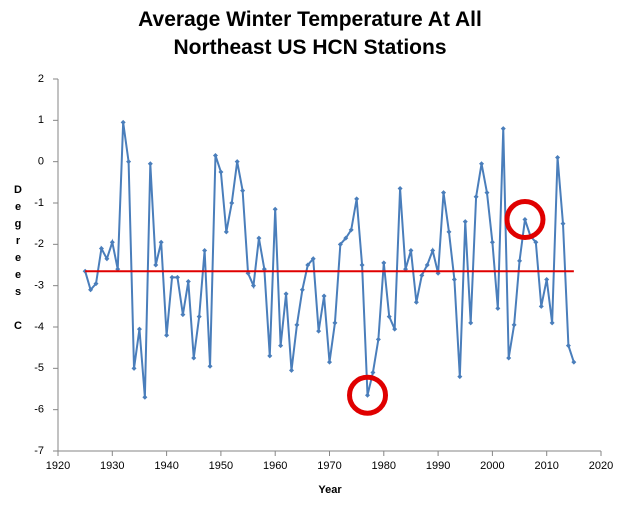 The image size is (622, 506). What do you see at coordinates (39, 368) in the screenshot?
I see `y-tick-label: -5` at bounding box center [39, 368].